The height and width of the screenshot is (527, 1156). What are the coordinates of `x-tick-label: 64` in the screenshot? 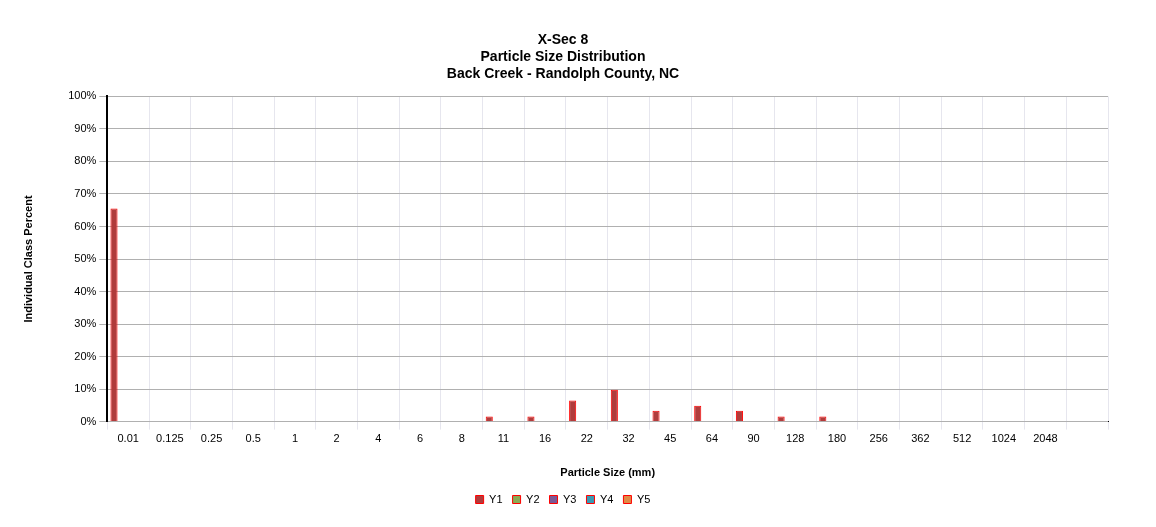 It's located at (712, 438).